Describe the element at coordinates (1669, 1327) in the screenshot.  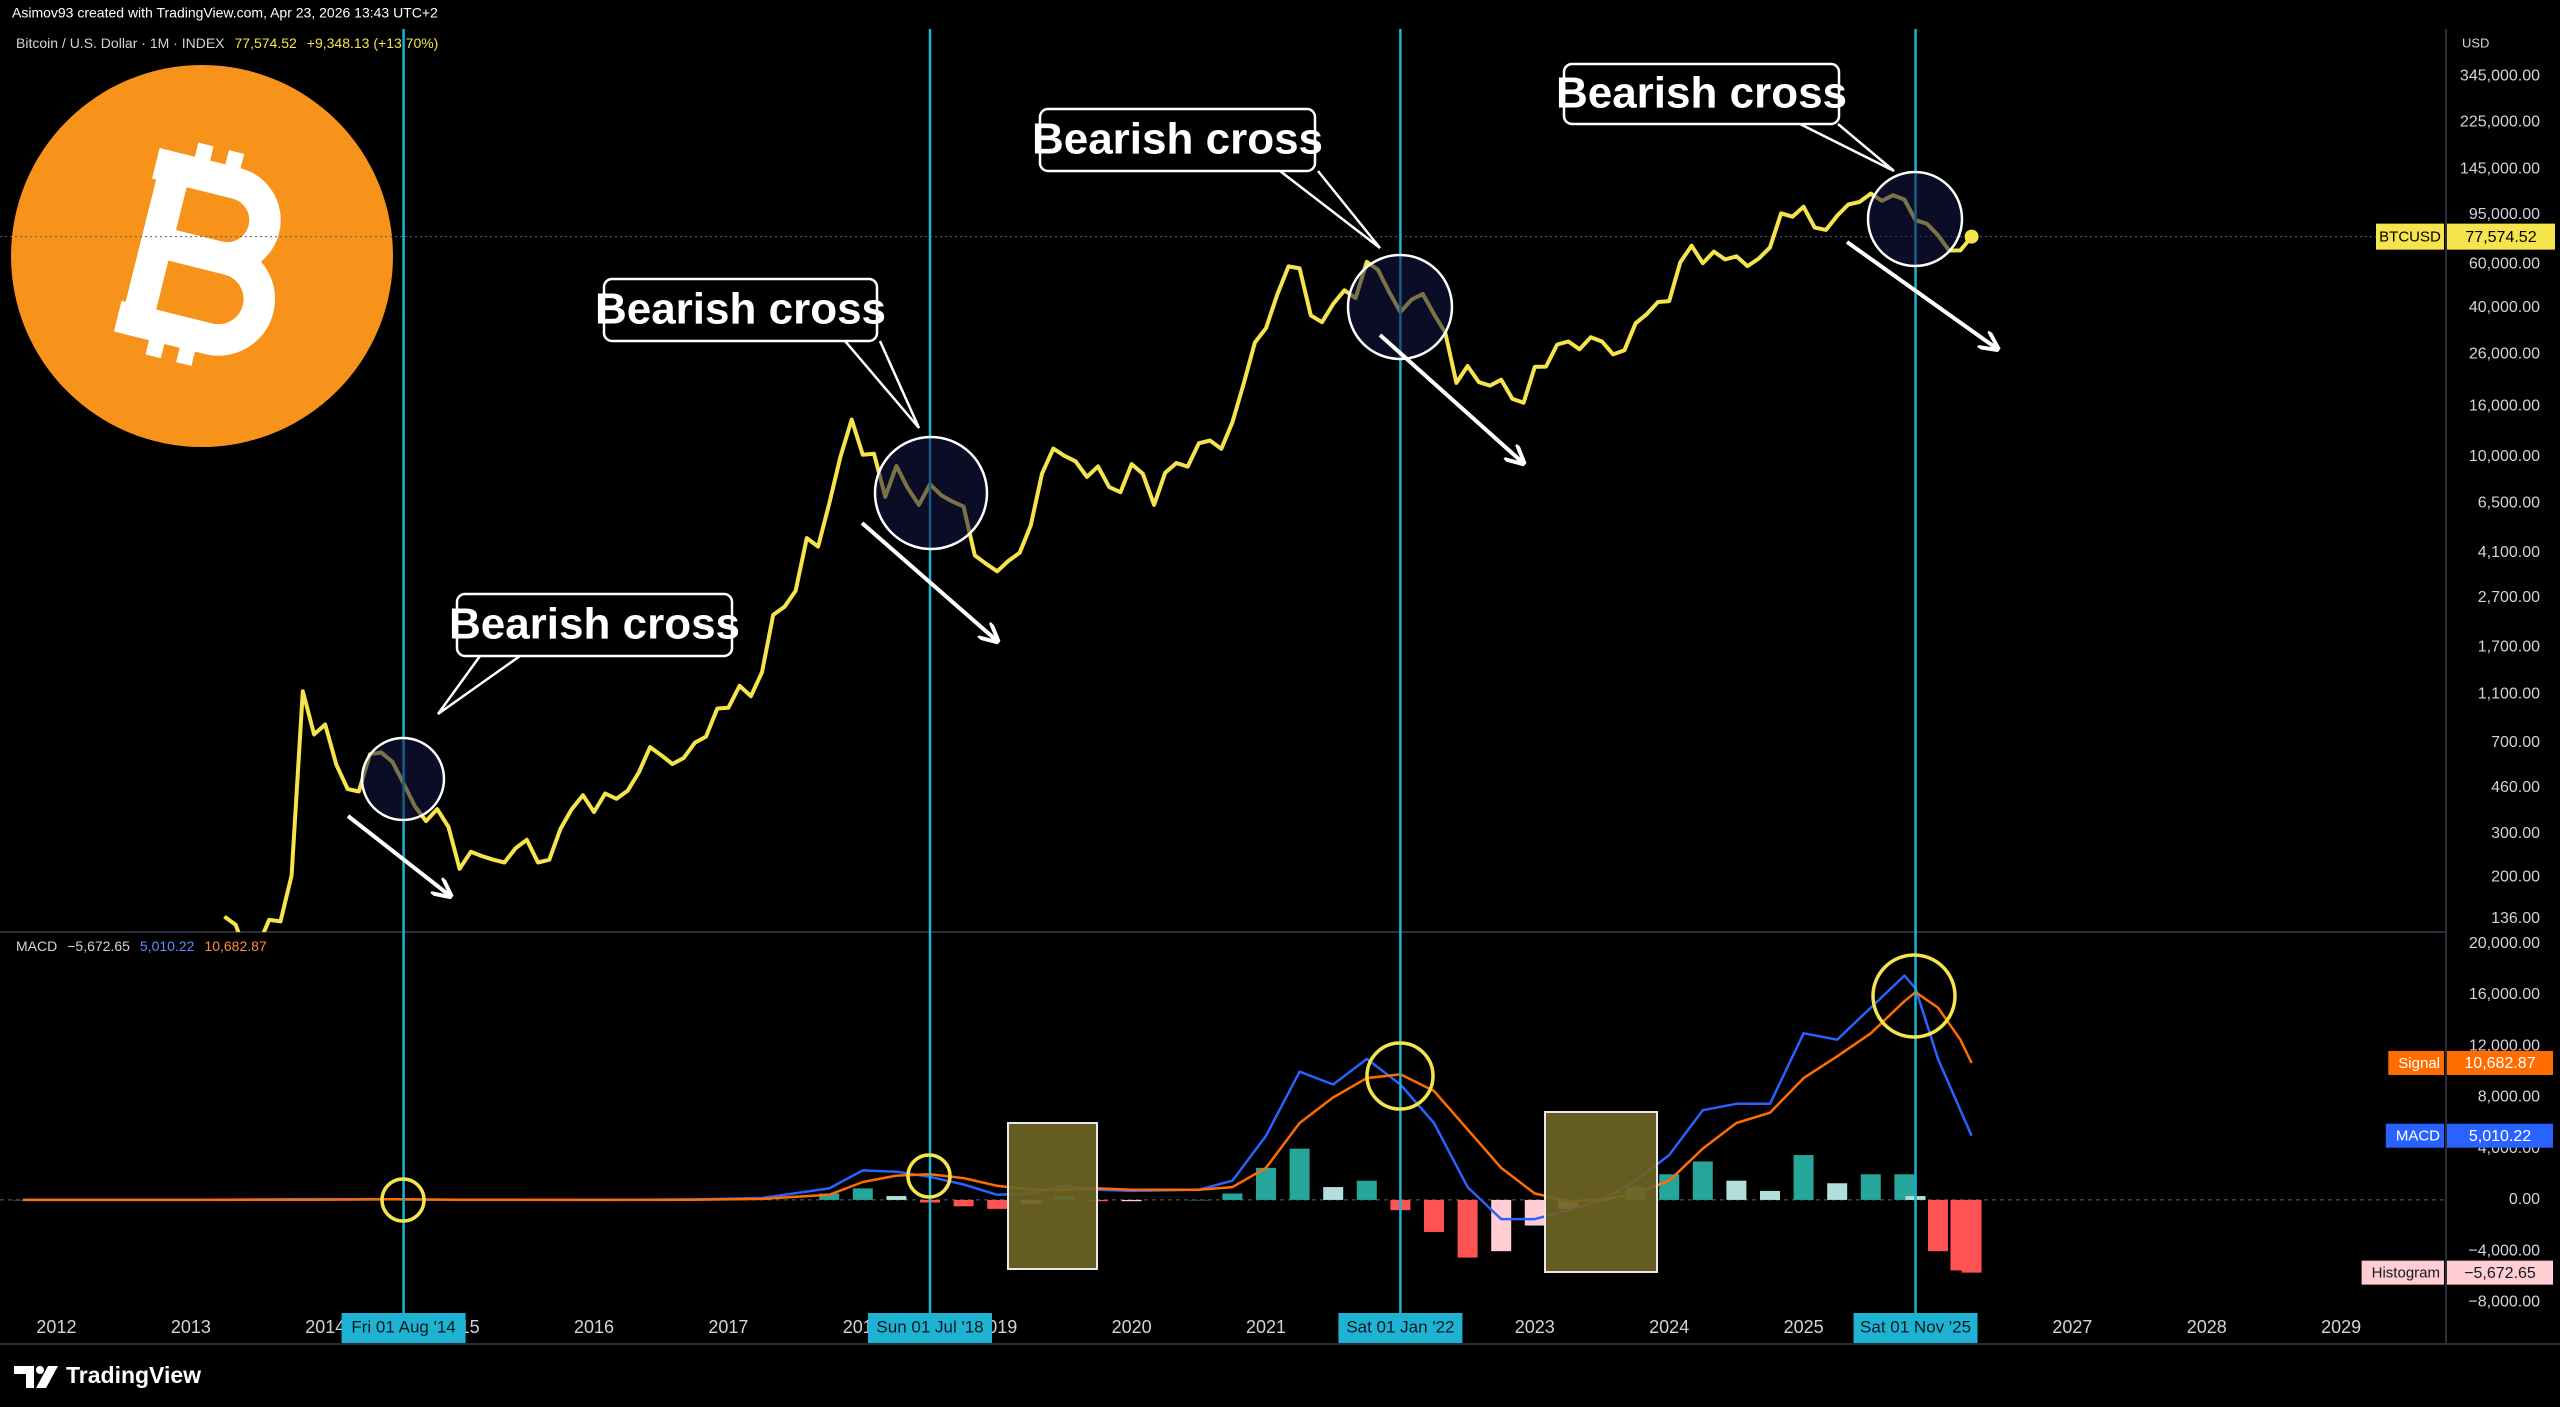
I see `x-tick-label: 2024` at that location.